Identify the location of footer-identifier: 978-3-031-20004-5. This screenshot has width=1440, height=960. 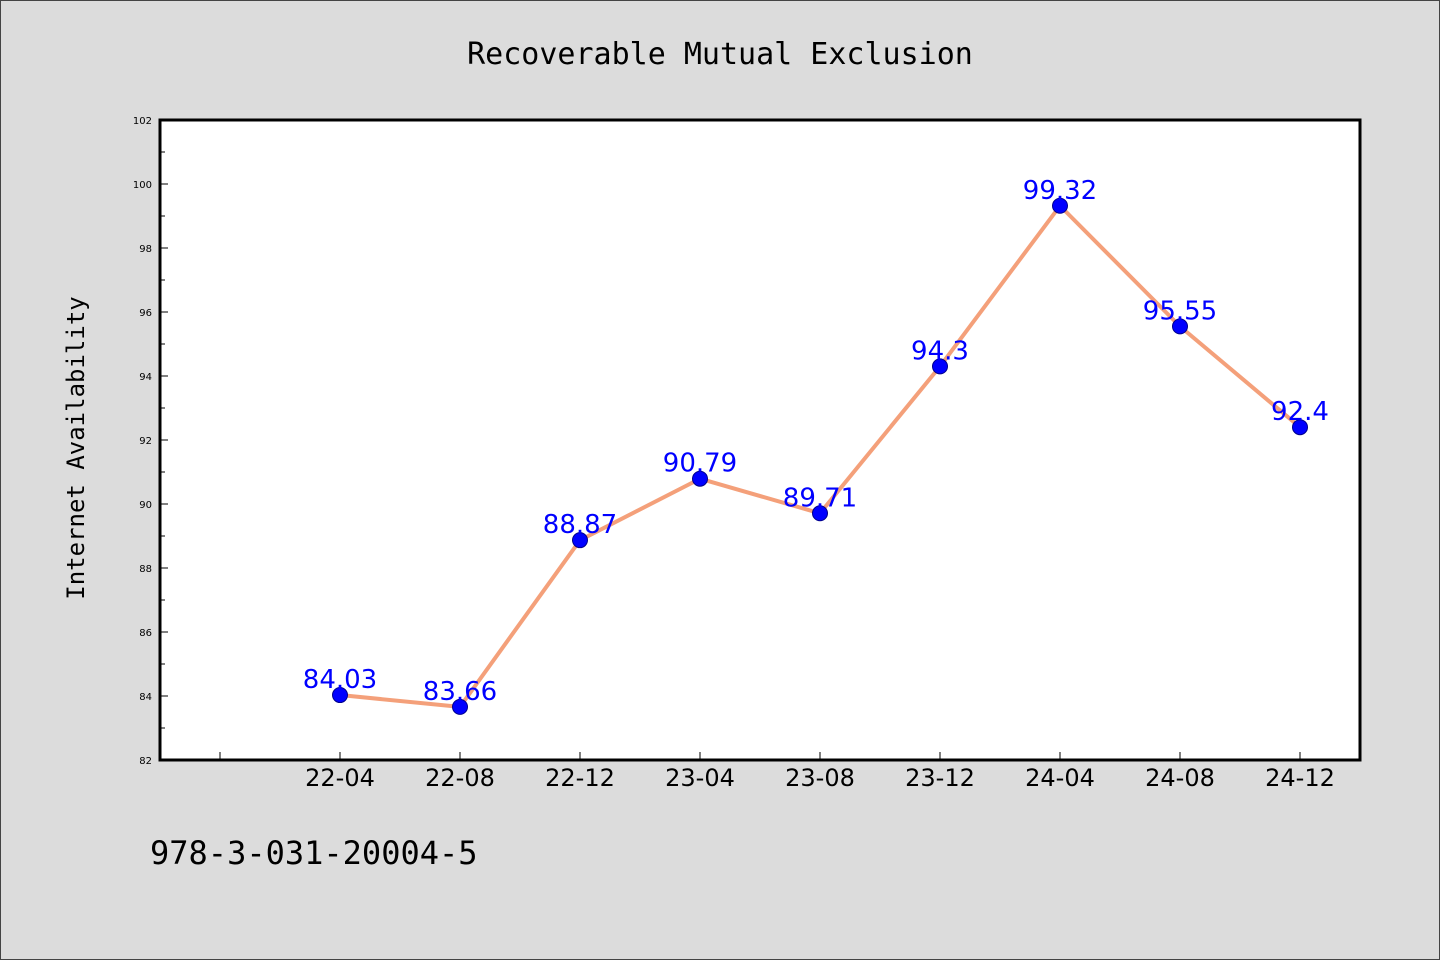
(314, 853).